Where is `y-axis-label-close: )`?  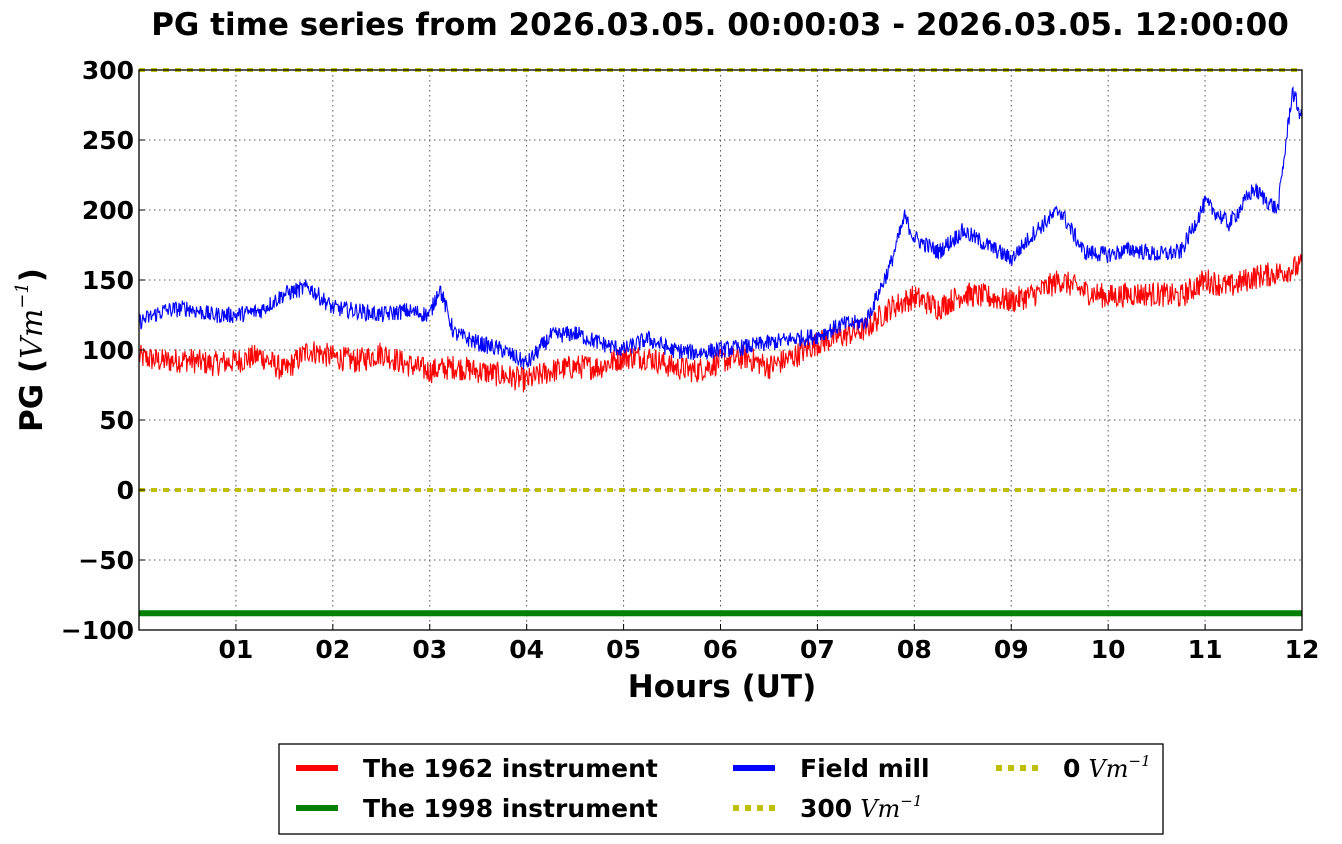
y-axis-label-close: ) is located at coordinates (32, 275).